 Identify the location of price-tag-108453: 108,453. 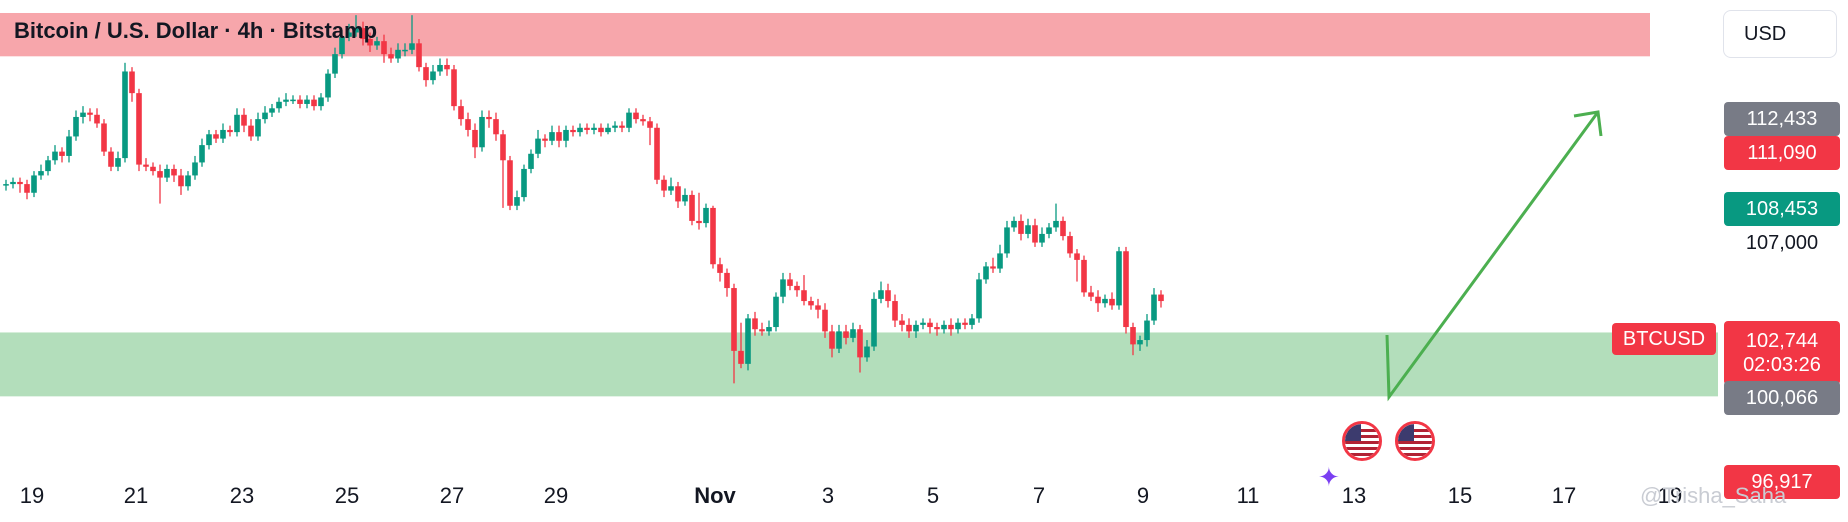
(1782, 209).